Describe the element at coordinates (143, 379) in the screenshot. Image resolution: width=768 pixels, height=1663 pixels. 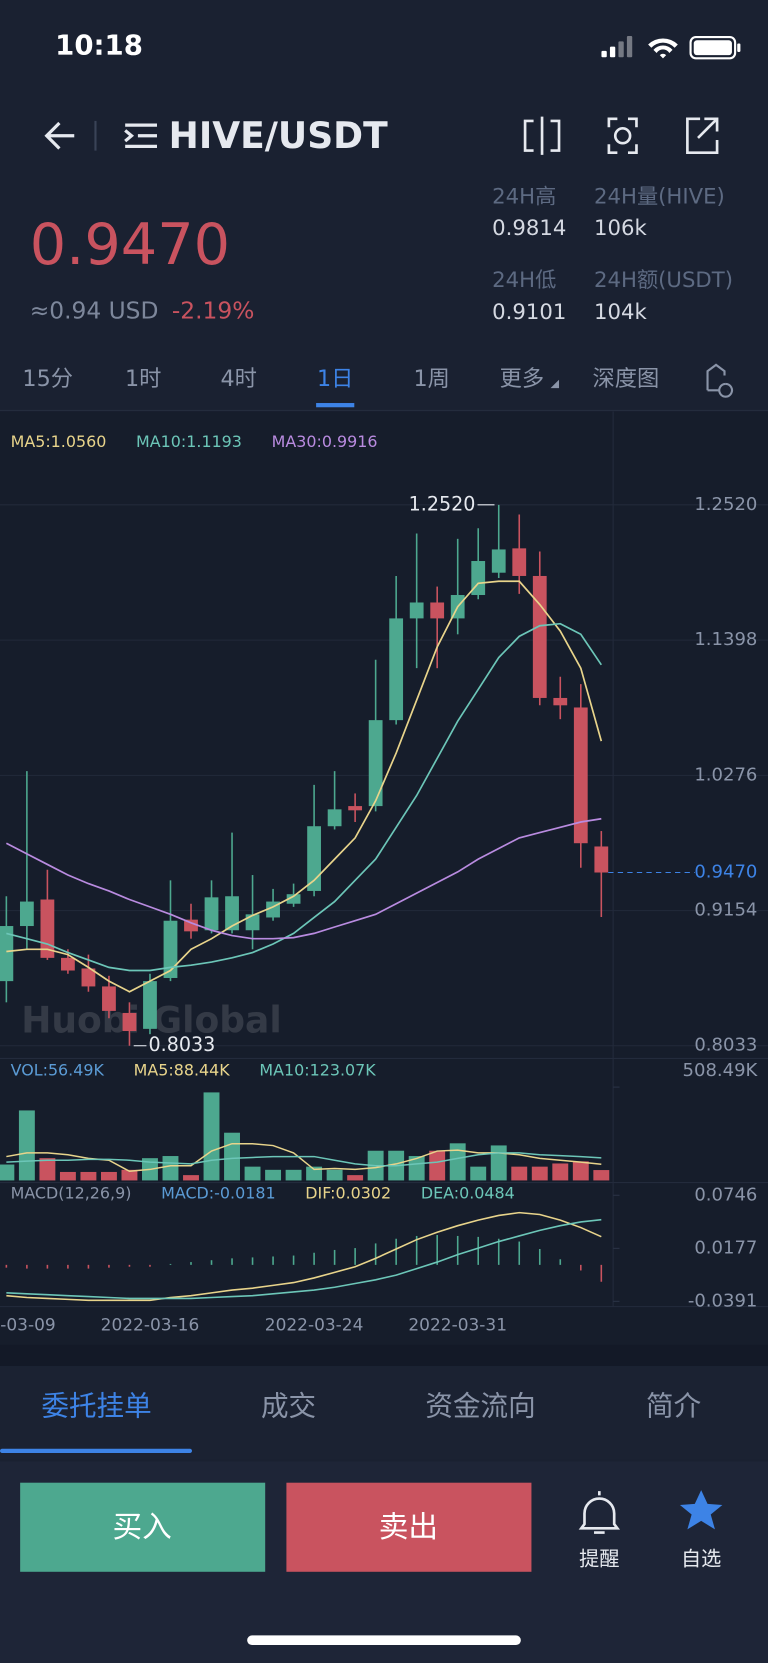
I see `period-tab: 1时` at that location.